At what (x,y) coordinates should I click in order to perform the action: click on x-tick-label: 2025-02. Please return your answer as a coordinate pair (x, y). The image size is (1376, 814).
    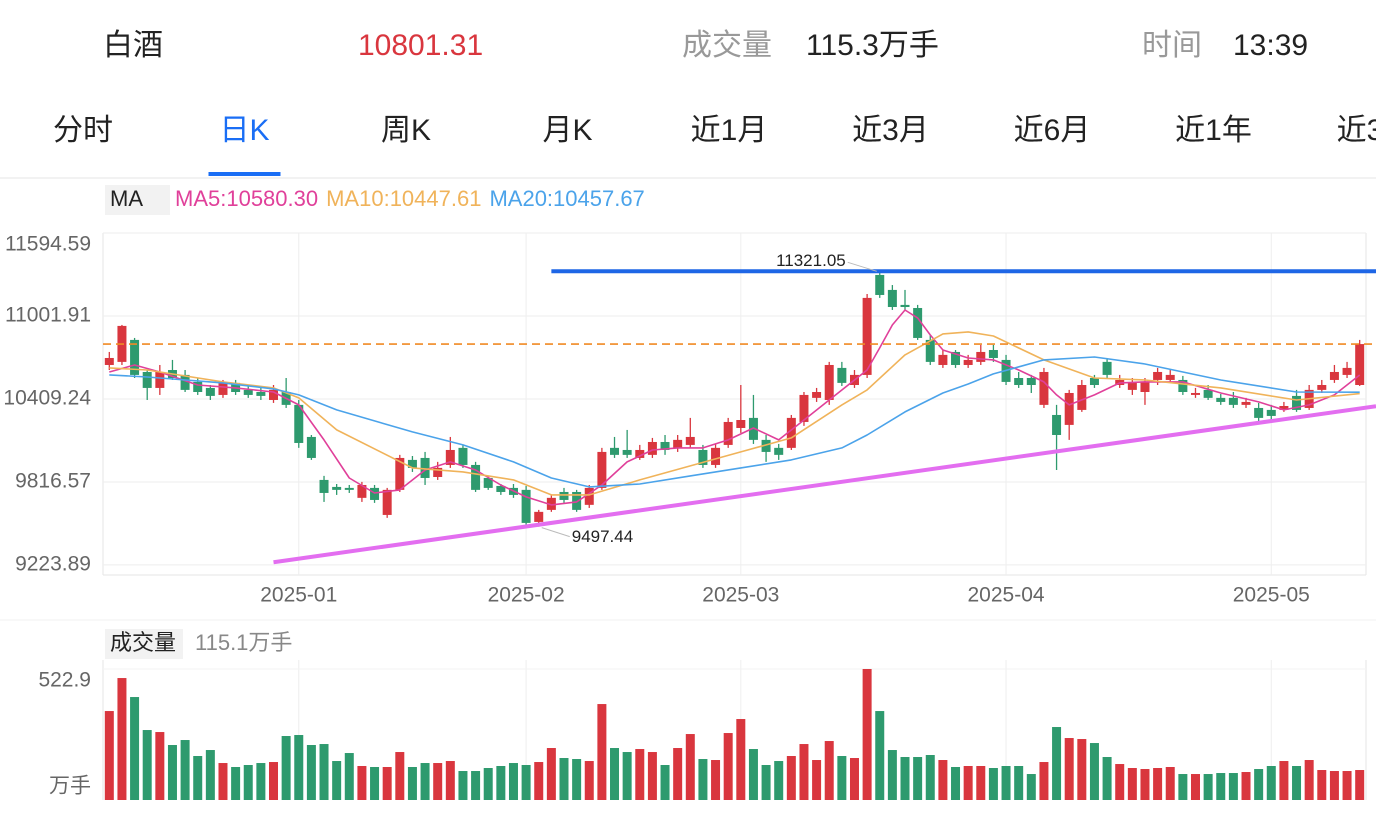
    Looking at the image, I should click on (526, 595).